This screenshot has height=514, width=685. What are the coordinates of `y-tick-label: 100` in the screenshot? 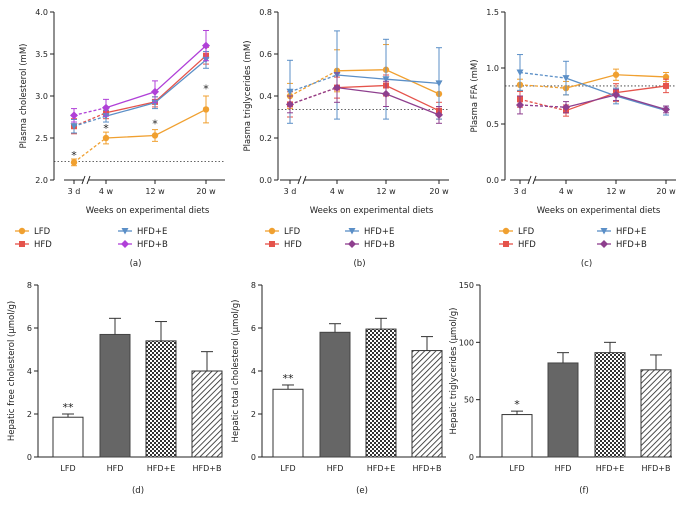 It's located at (466, 342).